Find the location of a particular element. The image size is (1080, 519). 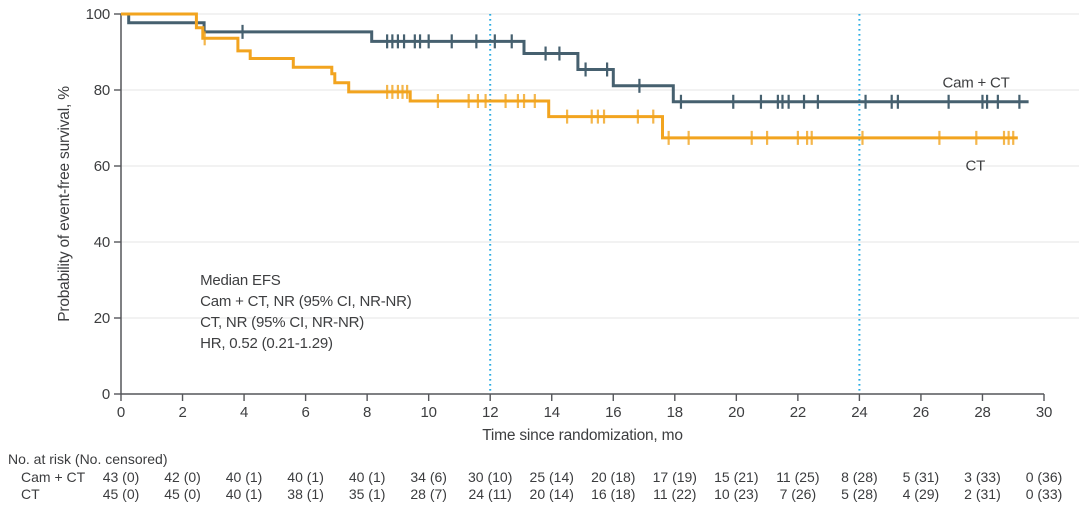

risk-cell: 7 (26) is located at coordinates (798, 494).